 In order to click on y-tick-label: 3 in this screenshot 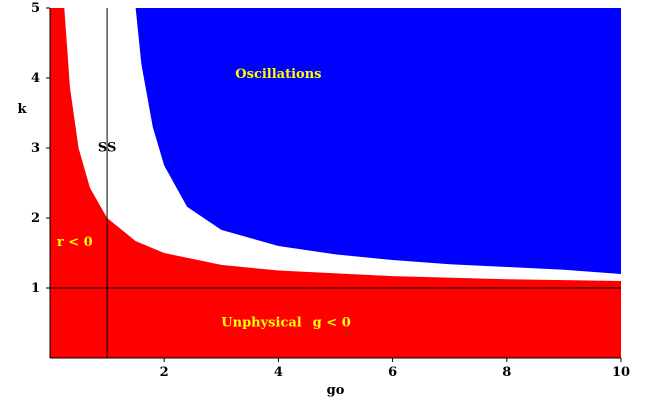, I will do `click(35, 148)`.